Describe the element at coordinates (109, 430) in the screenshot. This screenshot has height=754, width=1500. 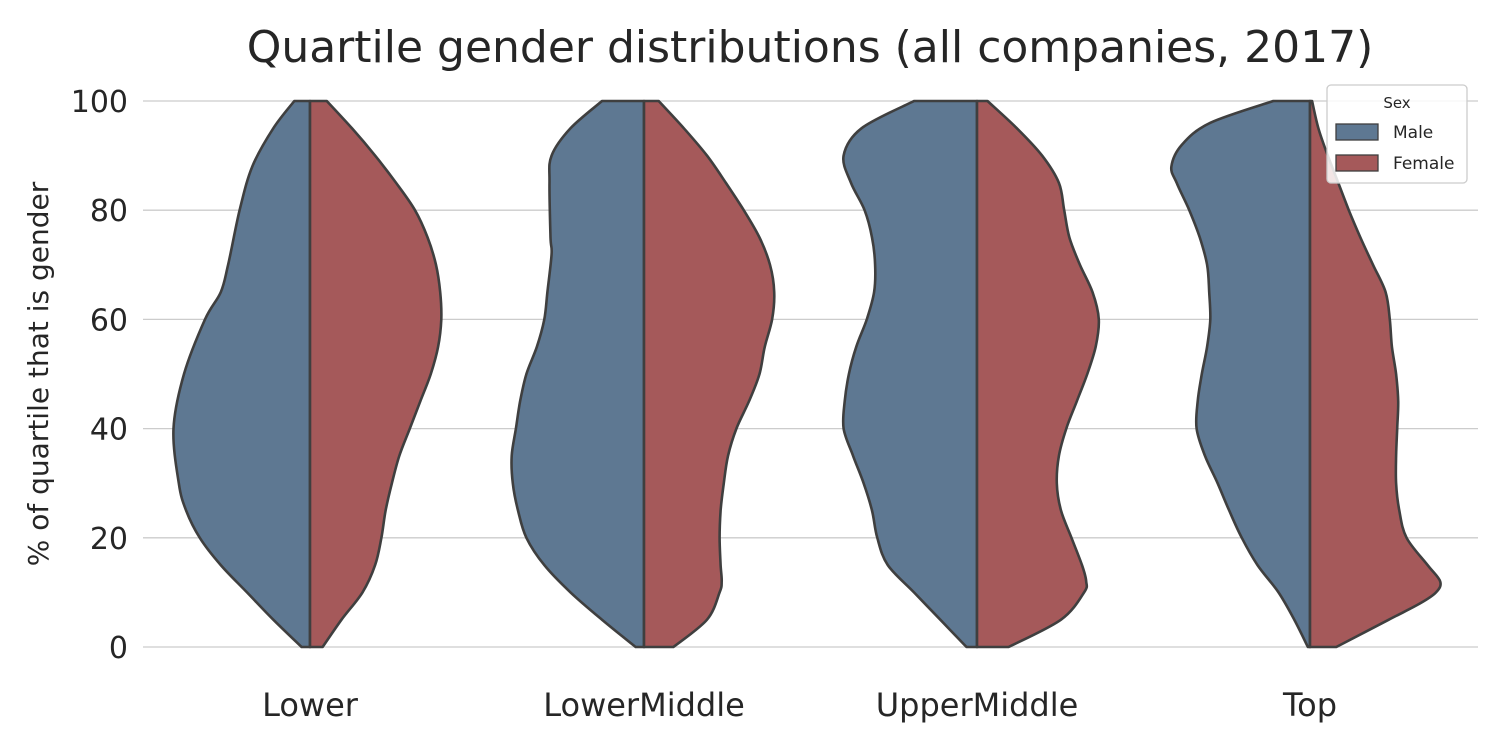
I see `y-tick-label: 40` at that location.